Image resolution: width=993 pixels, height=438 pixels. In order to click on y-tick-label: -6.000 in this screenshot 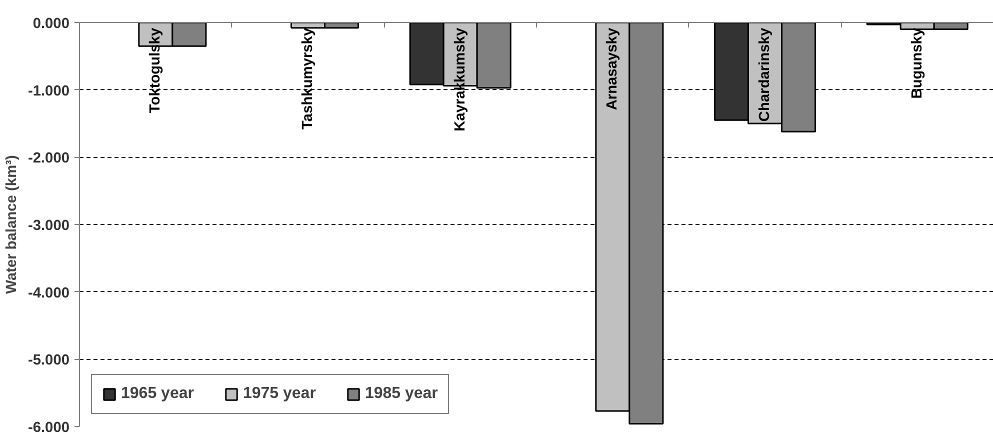, I will do `click(49, 428)`.